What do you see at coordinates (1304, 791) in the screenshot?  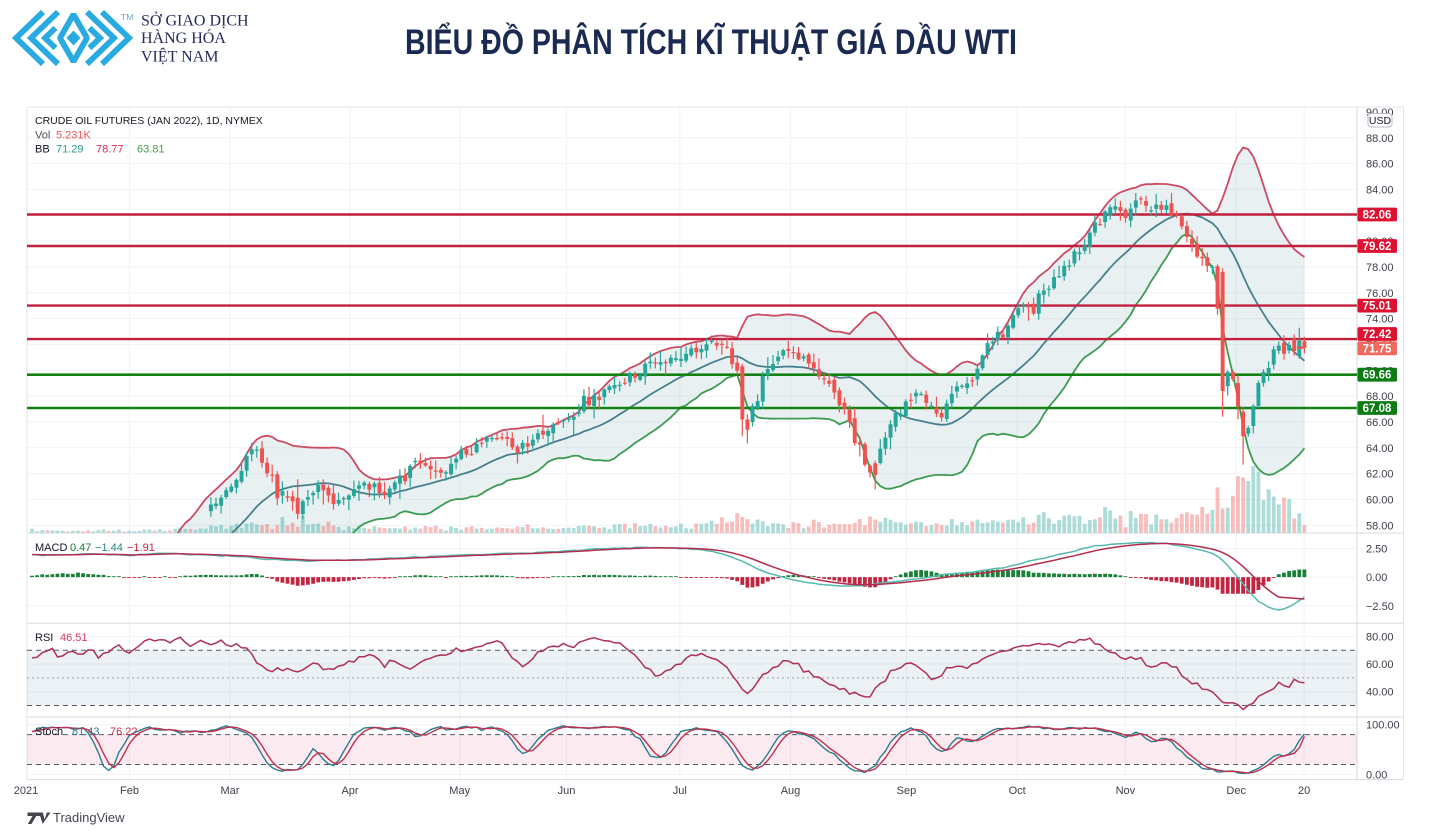 I see `svg-text: 20` at bounding box center [1304, 791].